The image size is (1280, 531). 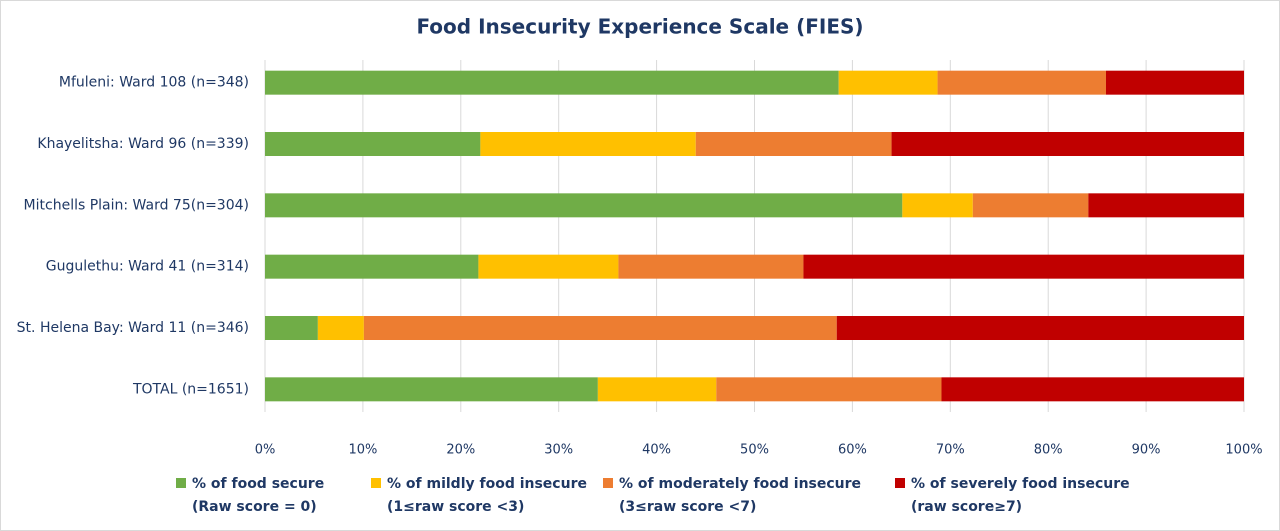 I want to click on x-tick-label: 60%, so click(x=852, y=450).